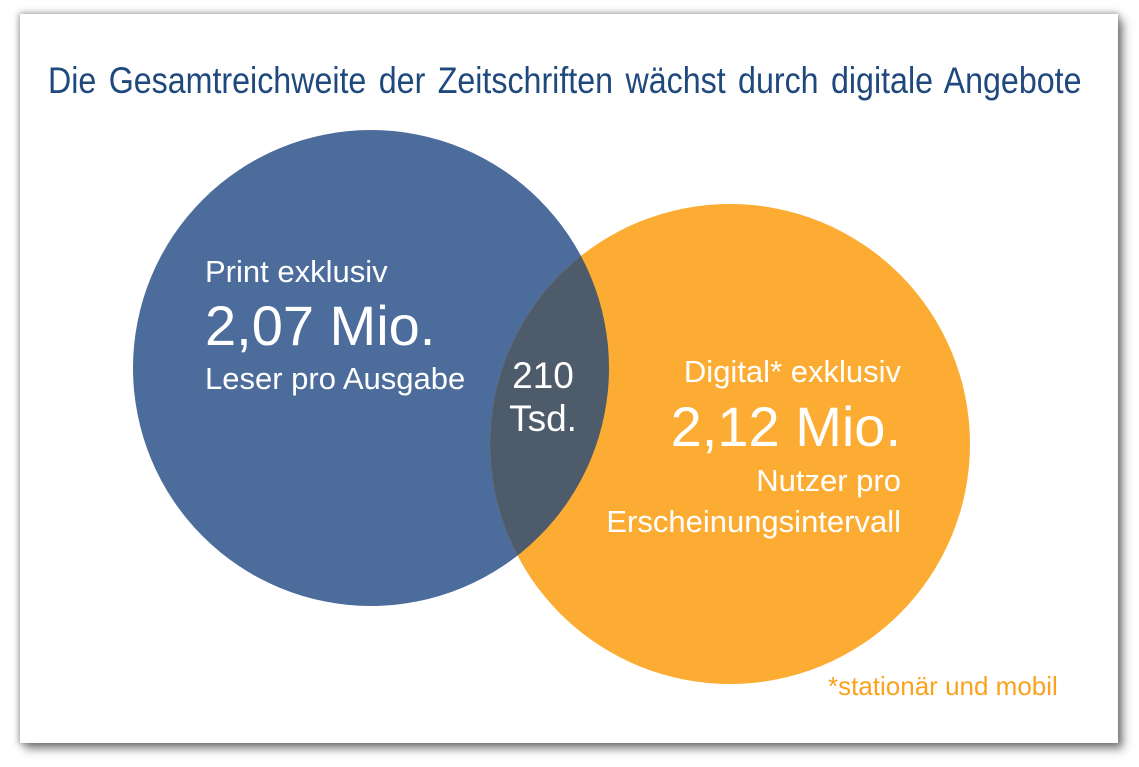 This screenshot has height=767, width=1139. What do you see at coordinates (753, 521) in the screenshot?
I see `digital-audience-label-line2: Erscheinungsintervall` at bounding box center [753, 521].